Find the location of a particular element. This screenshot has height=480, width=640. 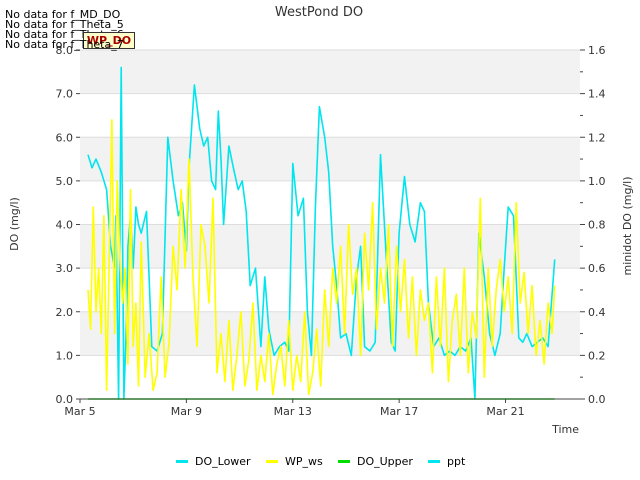

right-tick-label: 0.2 is located at coordinates (597, 355).